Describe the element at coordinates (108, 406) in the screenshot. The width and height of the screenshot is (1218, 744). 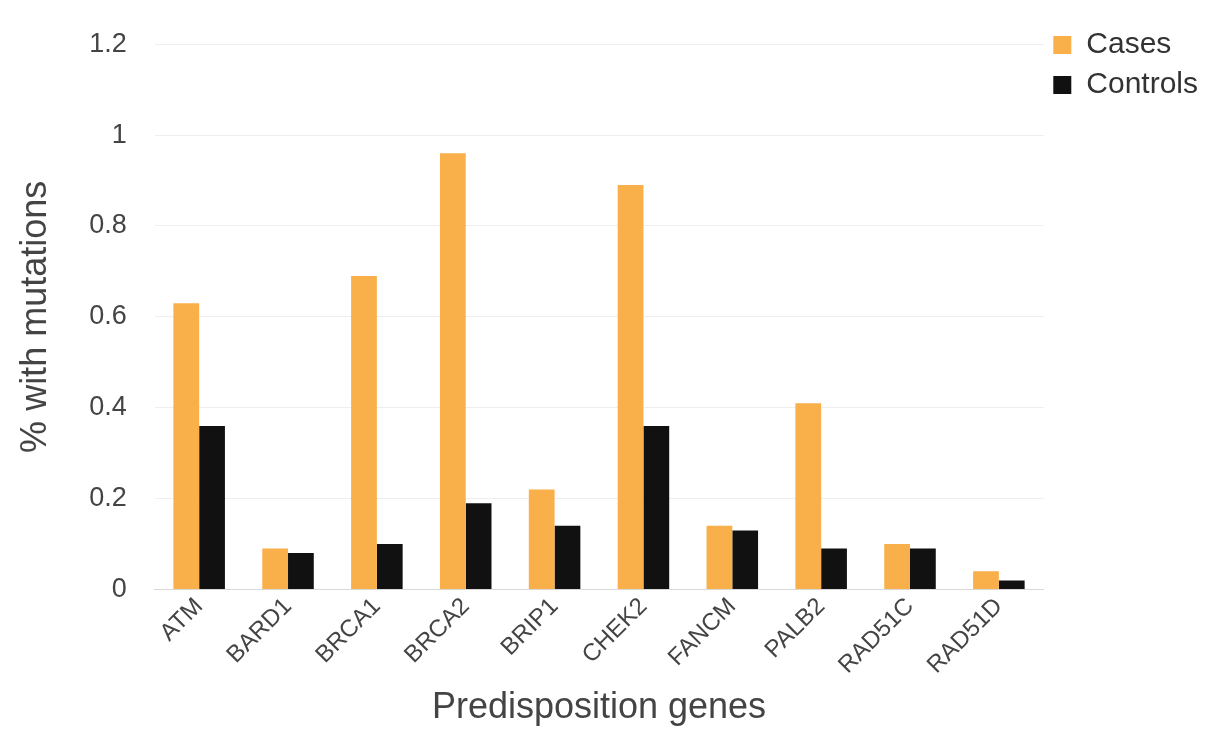
I see `y-tick-label: 0.4` at that location.